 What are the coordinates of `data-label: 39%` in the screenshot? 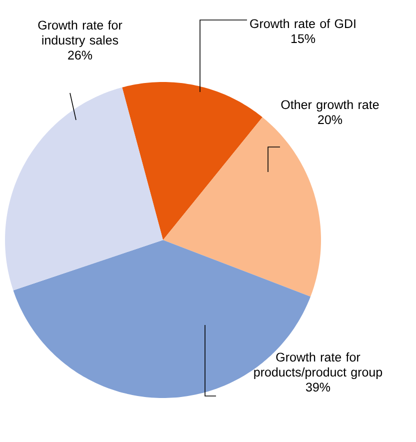 It's located at (318, 387).